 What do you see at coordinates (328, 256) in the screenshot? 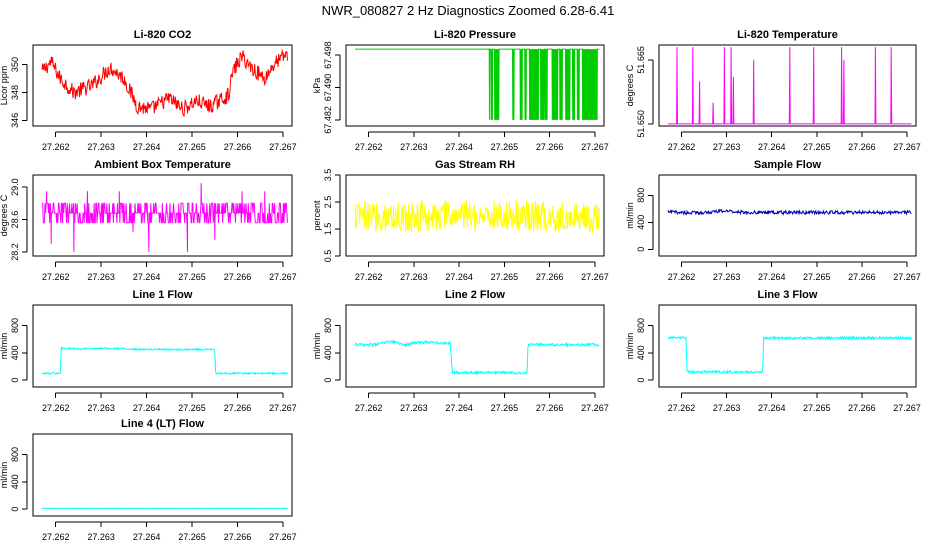
I see `y-tick-label: 0.5` at bounding box center [328, 256].